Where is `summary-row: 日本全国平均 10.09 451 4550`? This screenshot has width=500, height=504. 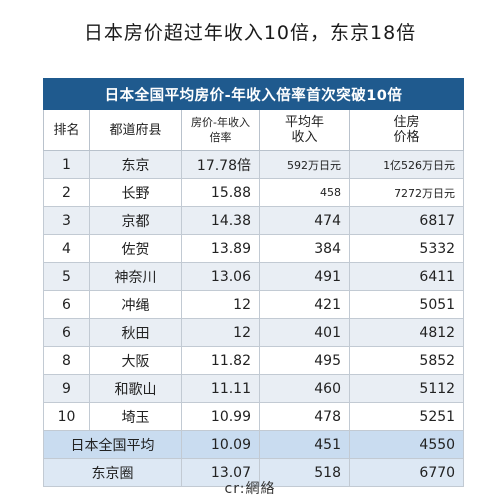 summary-row: 日本全国平均 10.09 451 4550 is located at coordinates (254, 444).